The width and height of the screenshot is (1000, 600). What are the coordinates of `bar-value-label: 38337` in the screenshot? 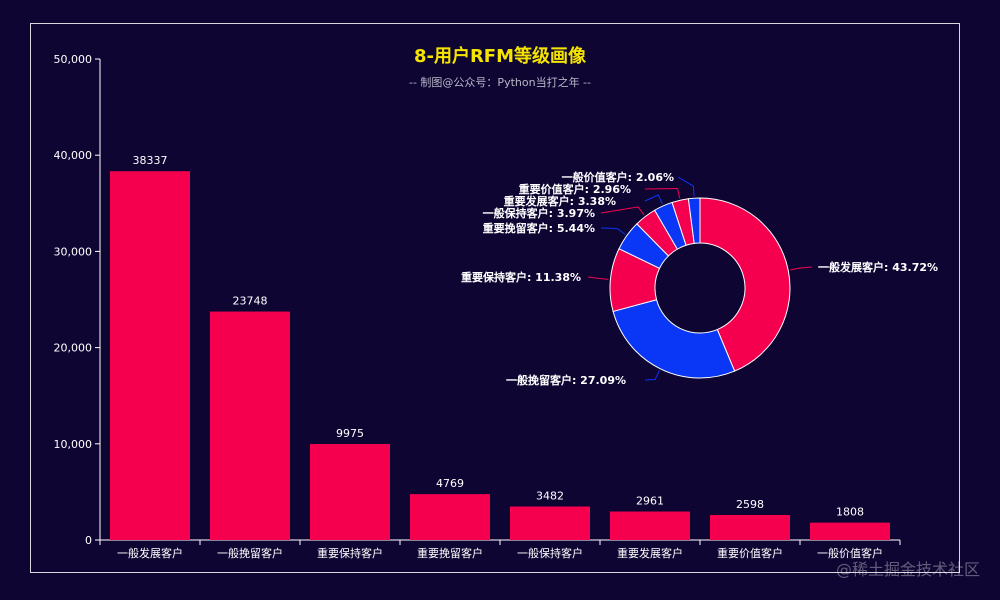 It's located at (150, 160).